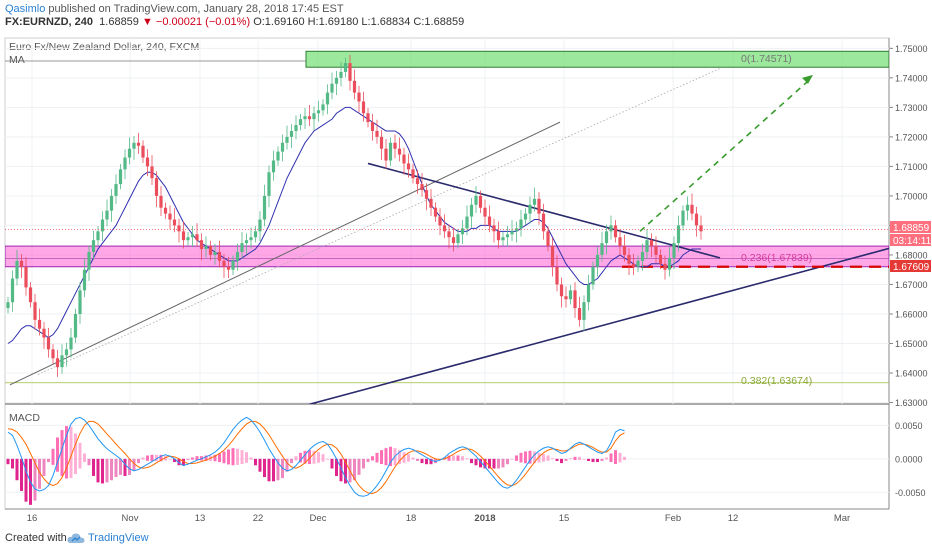 The height and width of the screenshot is (550, 932). What do you see at coordinates (766, 59) in the screenshot?
I see `fib-label-0: 0(1.74571)` at bounding box center [766, 59].